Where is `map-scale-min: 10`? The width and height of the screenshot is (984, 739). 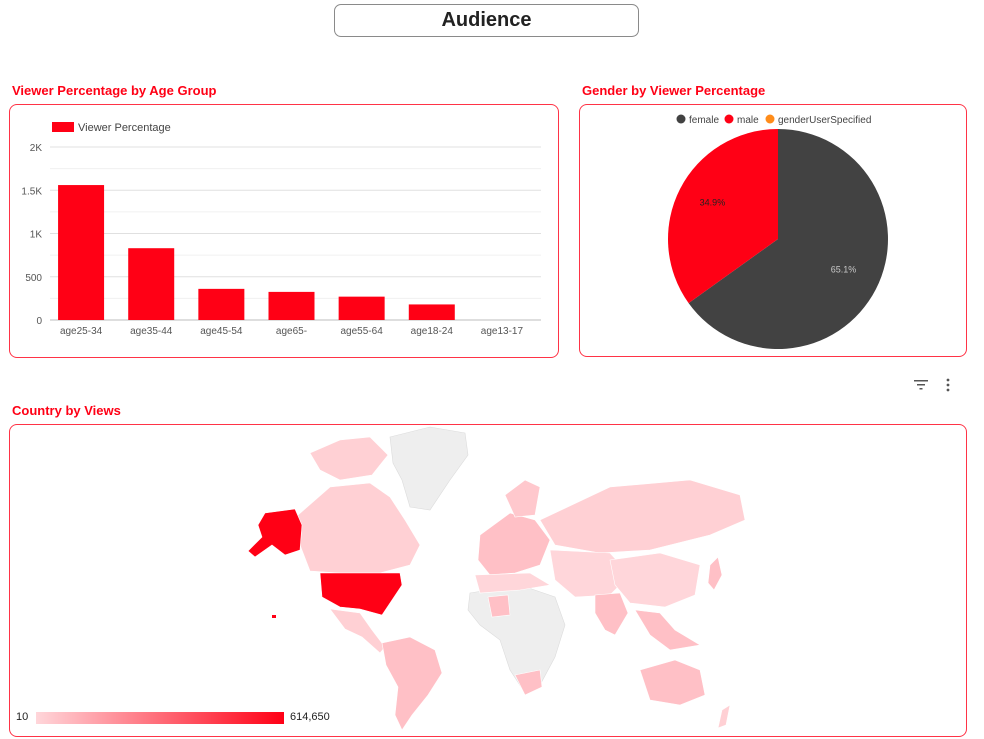 map-scale-min: 10 is located at coordinates (22, 717).